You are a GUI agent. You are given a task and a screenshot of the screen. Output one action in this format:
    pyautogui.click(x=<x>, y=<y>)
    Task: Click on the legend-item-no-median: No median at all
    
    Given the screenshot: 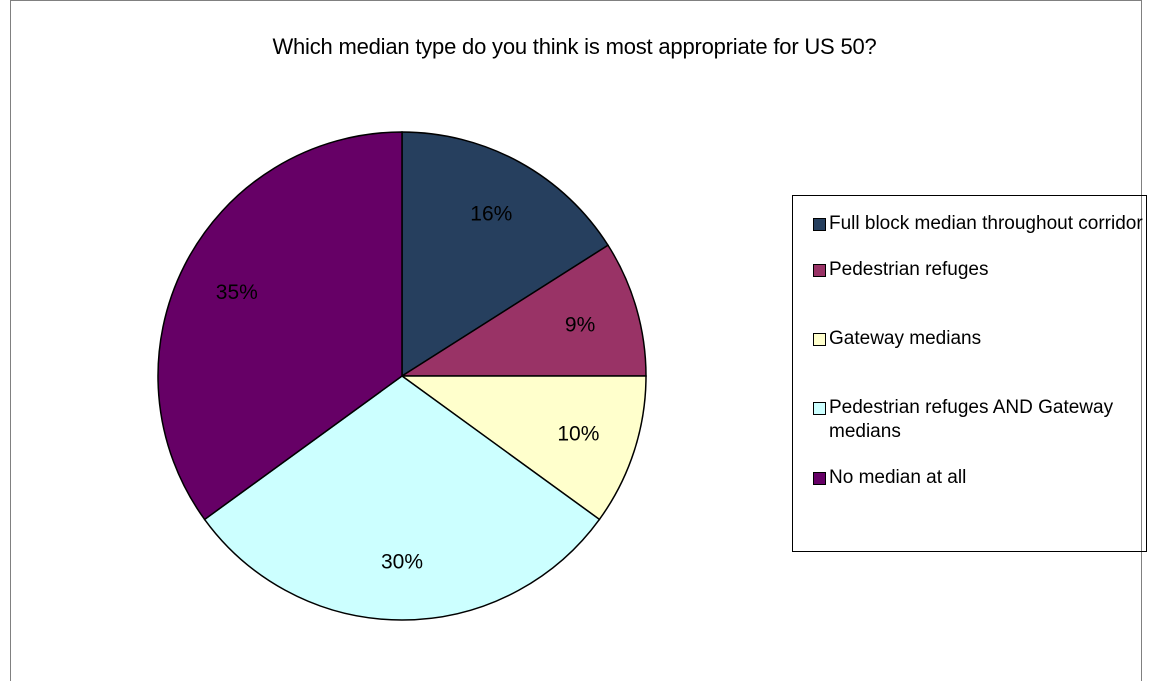 What is the action you would take?
    pyautogui.click(x=979, y=478)
    